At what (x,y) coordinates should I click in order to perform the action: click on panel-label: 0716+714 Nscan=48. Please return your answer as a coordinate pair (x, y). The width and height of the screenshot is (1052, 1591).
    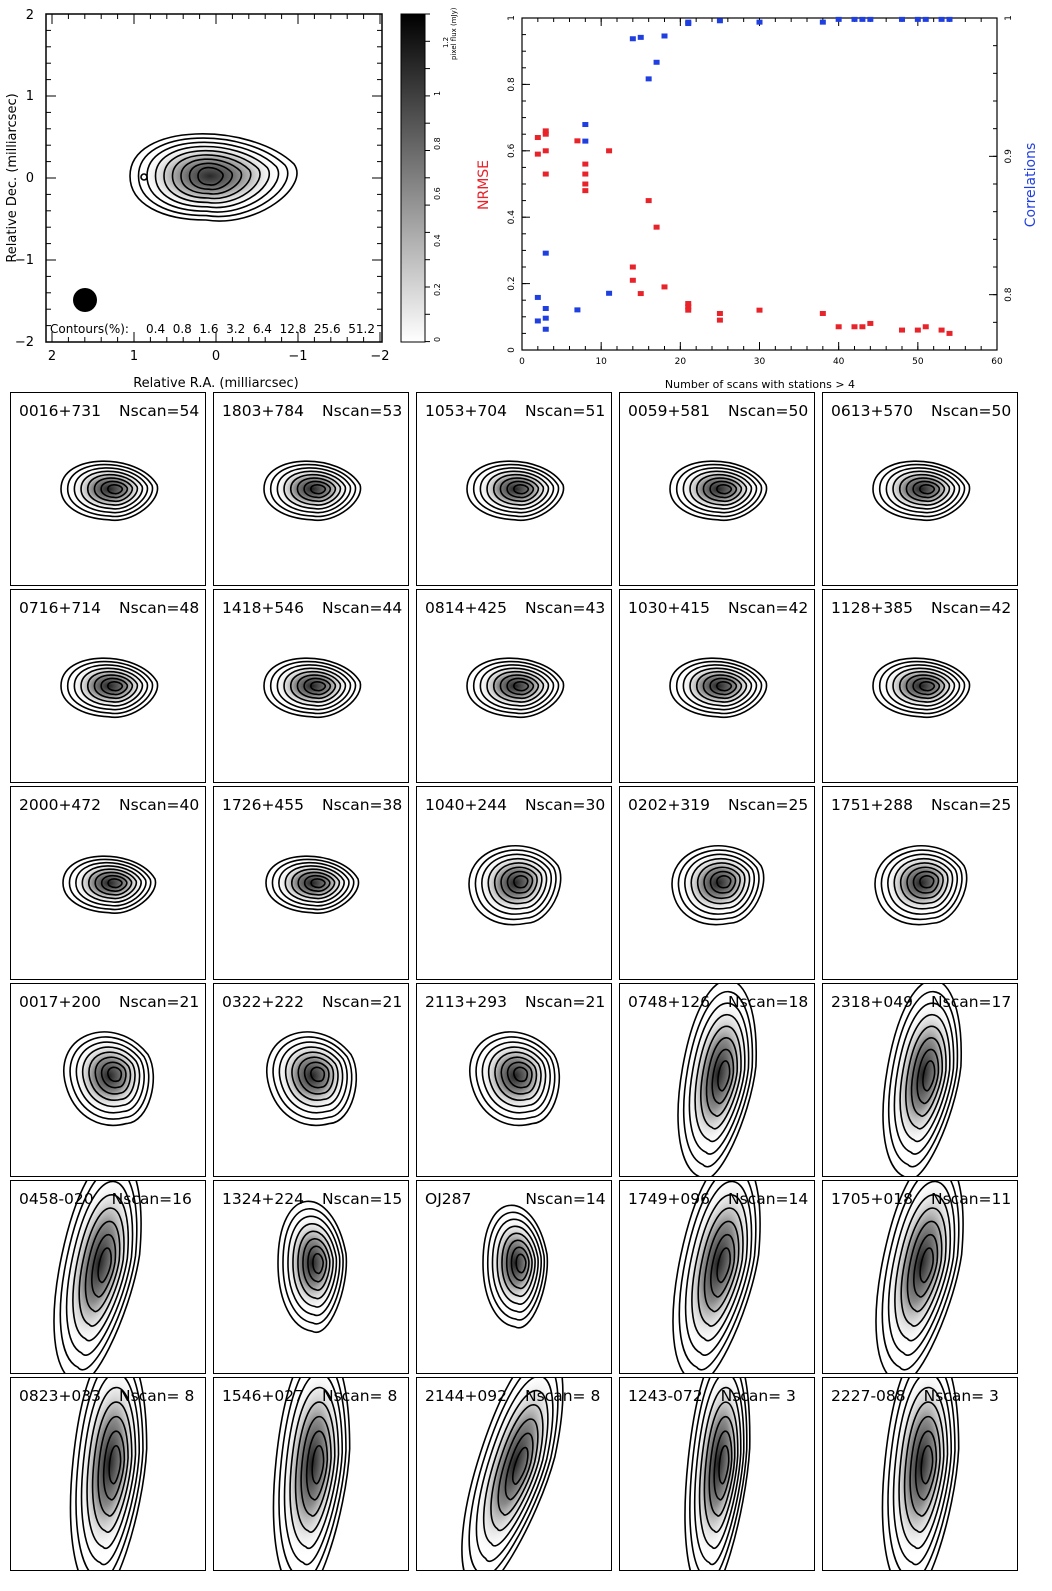
    Looking at the image, I should click on (109, 608).